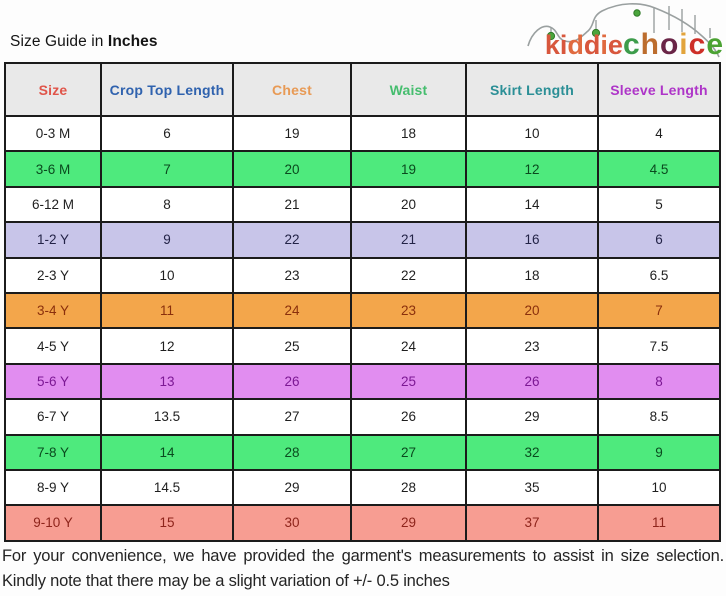 The height and width of the screenshot is (596, 726). I want to click on size-cell: 0-3 M, so click(53, 133).